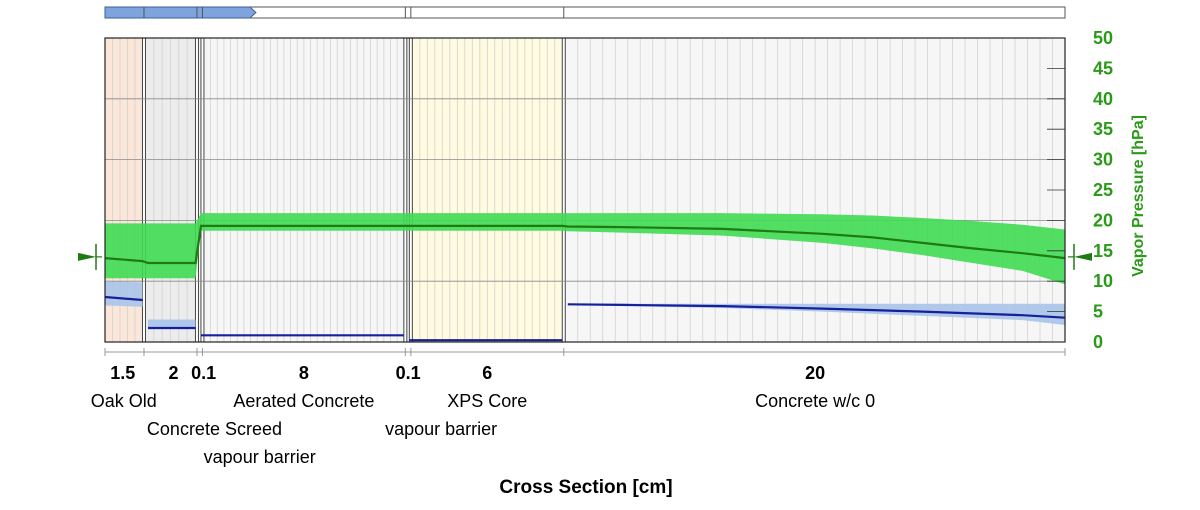 The width and height of the screenshot is (1200, 510). I want to click on layer-thickness-label: 20, so click(815, 373).